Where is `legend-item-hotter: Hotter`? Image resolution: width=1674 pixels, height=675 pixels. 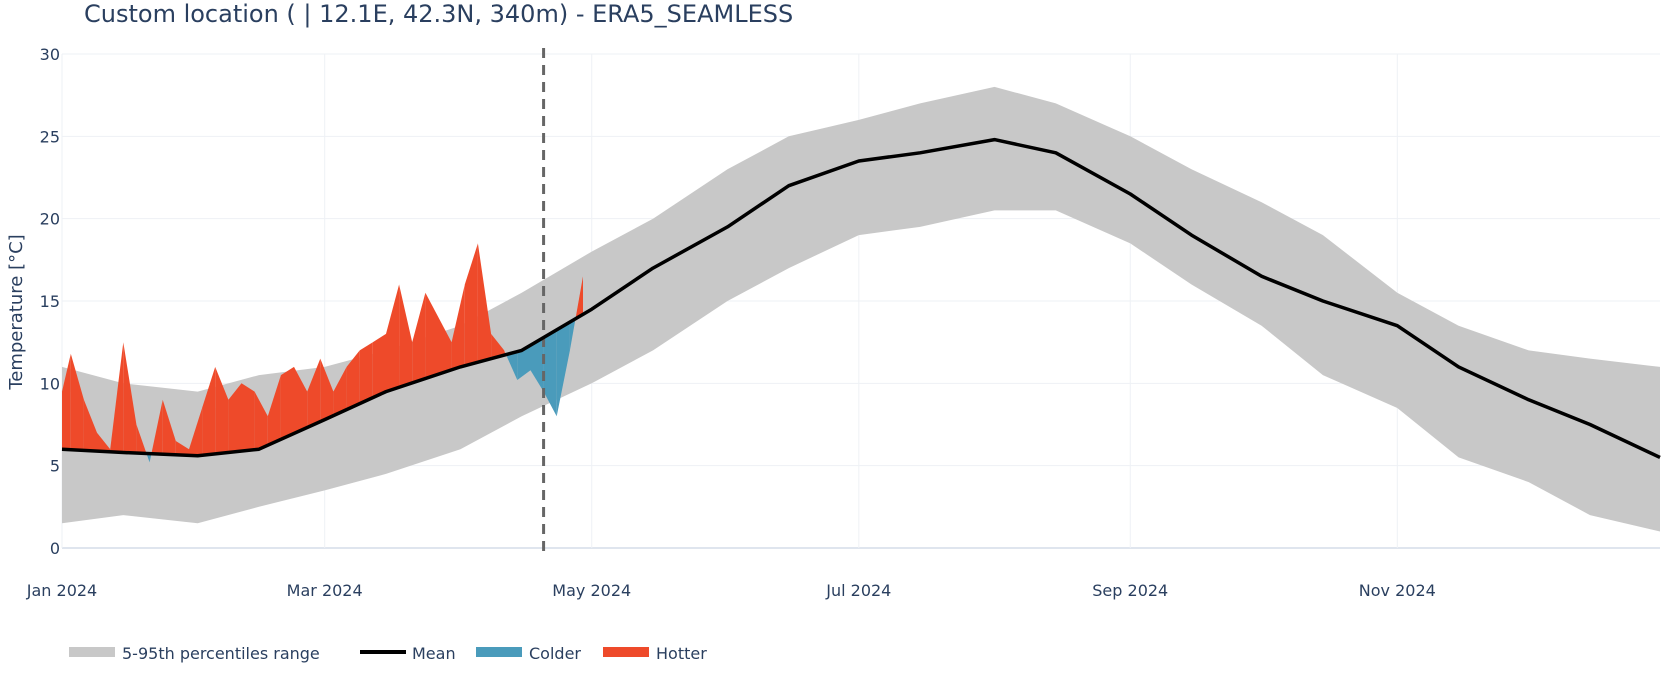
legend-item-hotter: Hotter is located at coordinates (655, 653).